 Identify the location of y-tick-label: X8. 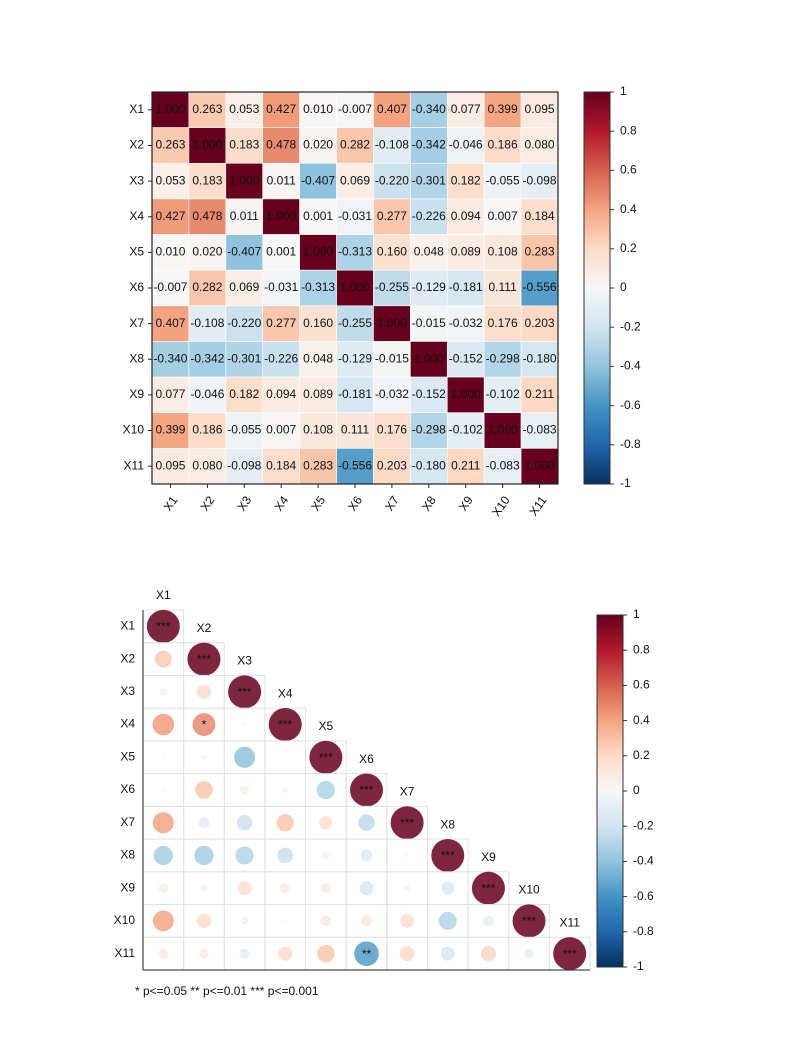
(136, 358).